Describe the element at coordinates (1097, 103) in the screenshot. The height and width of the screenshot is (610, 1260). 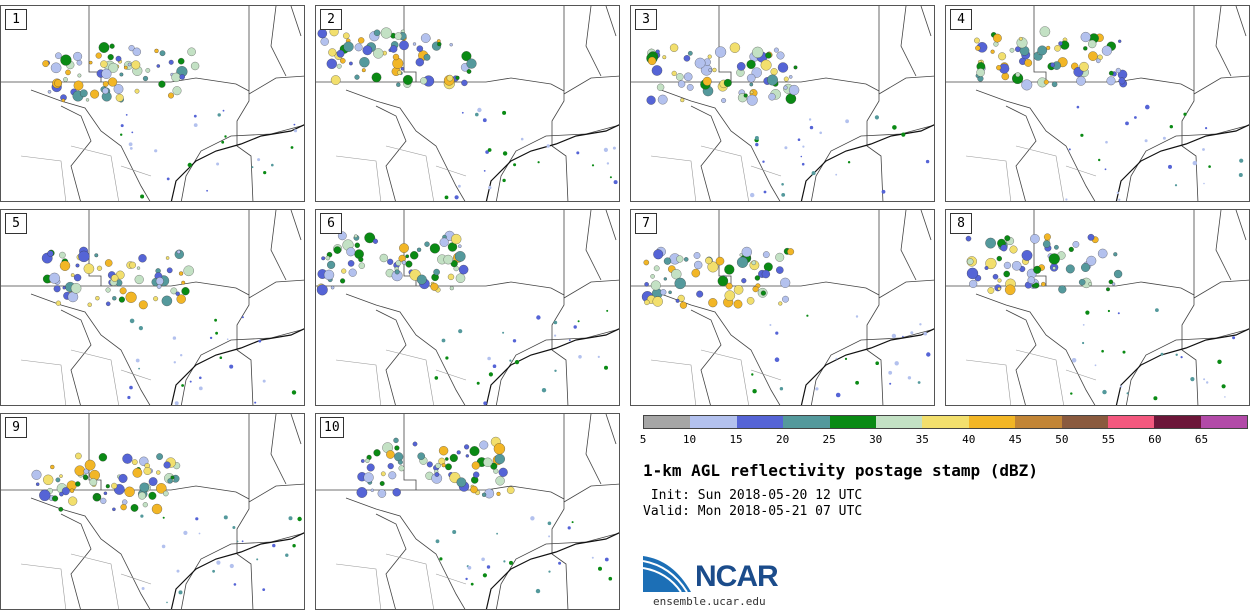
I see `reflectivity-map` at that location.